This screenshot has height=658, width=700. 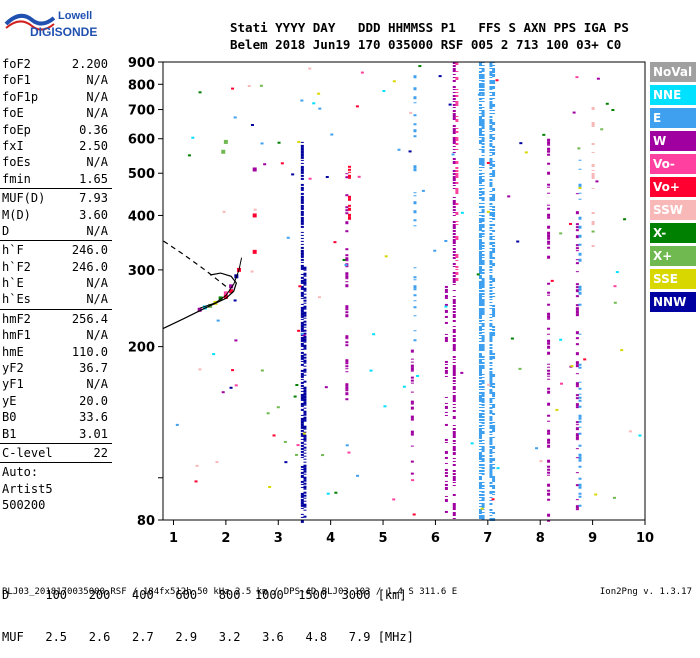 What do you see at coordinates (673, 302) in the screenshot?
I see `legend-entry: NNW` at bounding box center [673, 302].